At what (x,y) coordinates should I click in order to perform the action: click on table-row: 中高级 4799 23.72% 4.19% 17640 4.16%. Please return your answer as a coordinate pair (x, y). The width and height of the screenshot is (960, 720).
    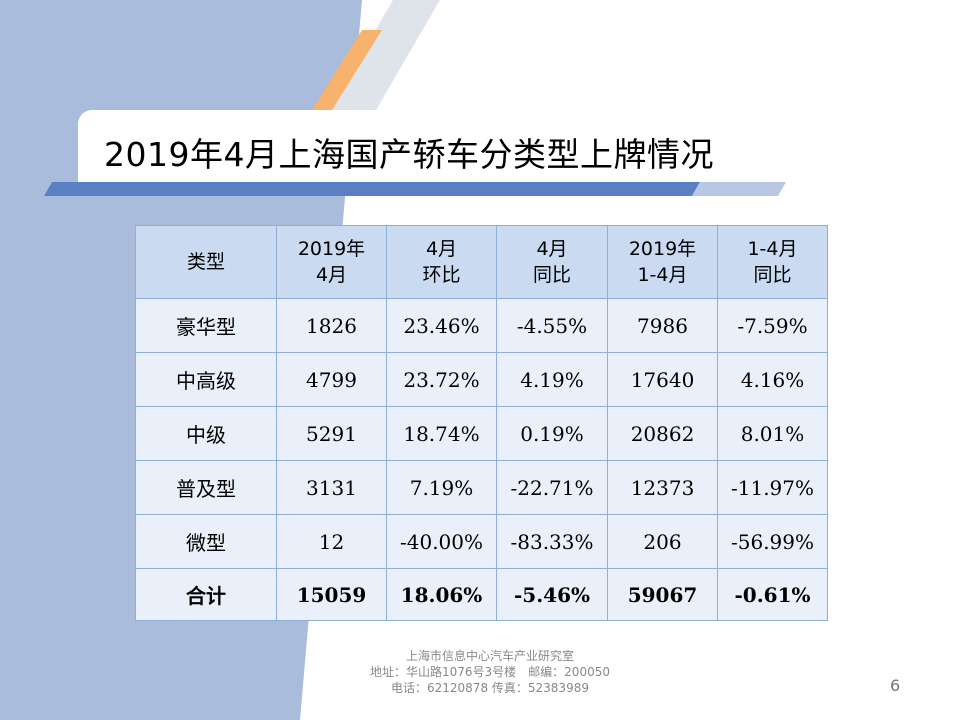
    Looking at the image, I should click on (481, 379).